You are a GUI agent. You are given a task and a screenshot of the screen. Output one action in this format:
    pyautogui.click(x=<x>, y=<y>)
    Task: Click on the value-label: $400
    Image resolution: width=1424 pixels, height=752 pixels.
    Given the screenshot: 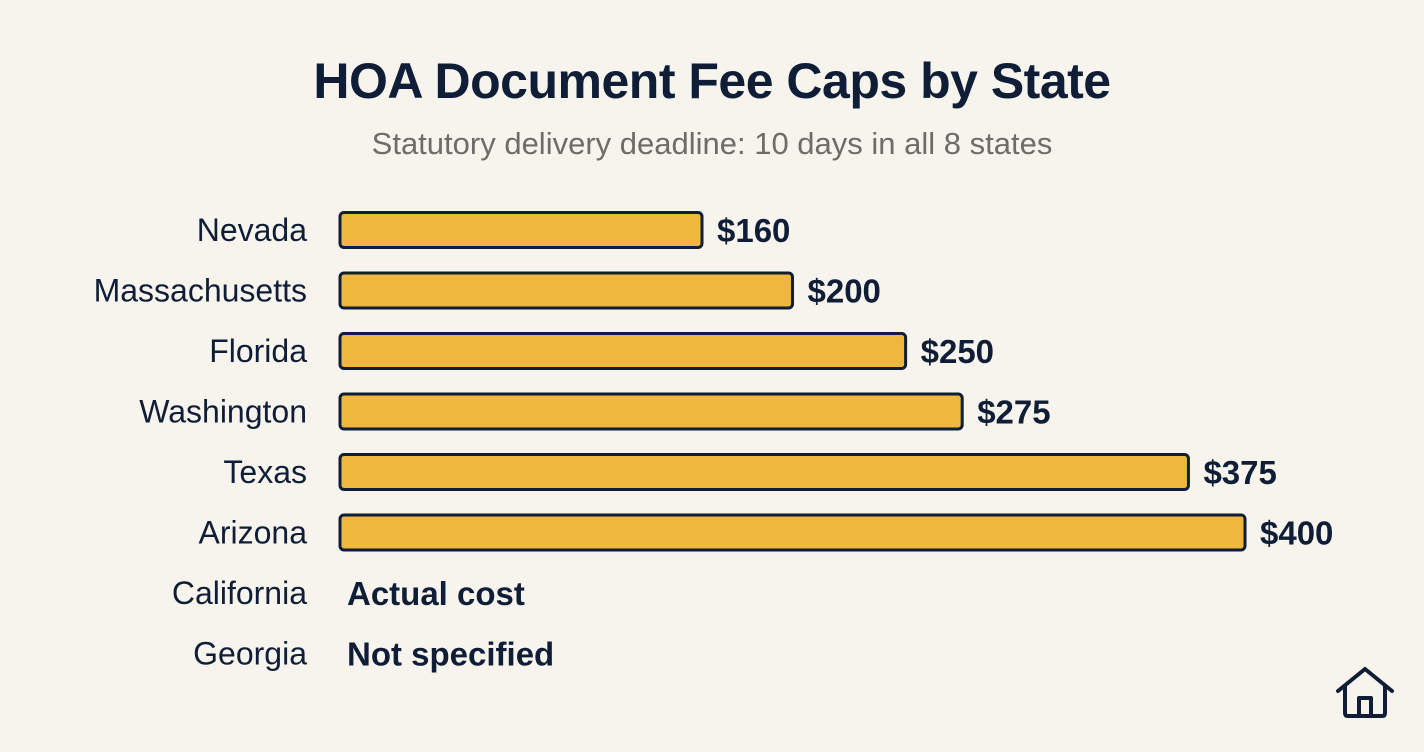 What is the action you would take?
    pyautogui.click(x=1296, y=533)
    